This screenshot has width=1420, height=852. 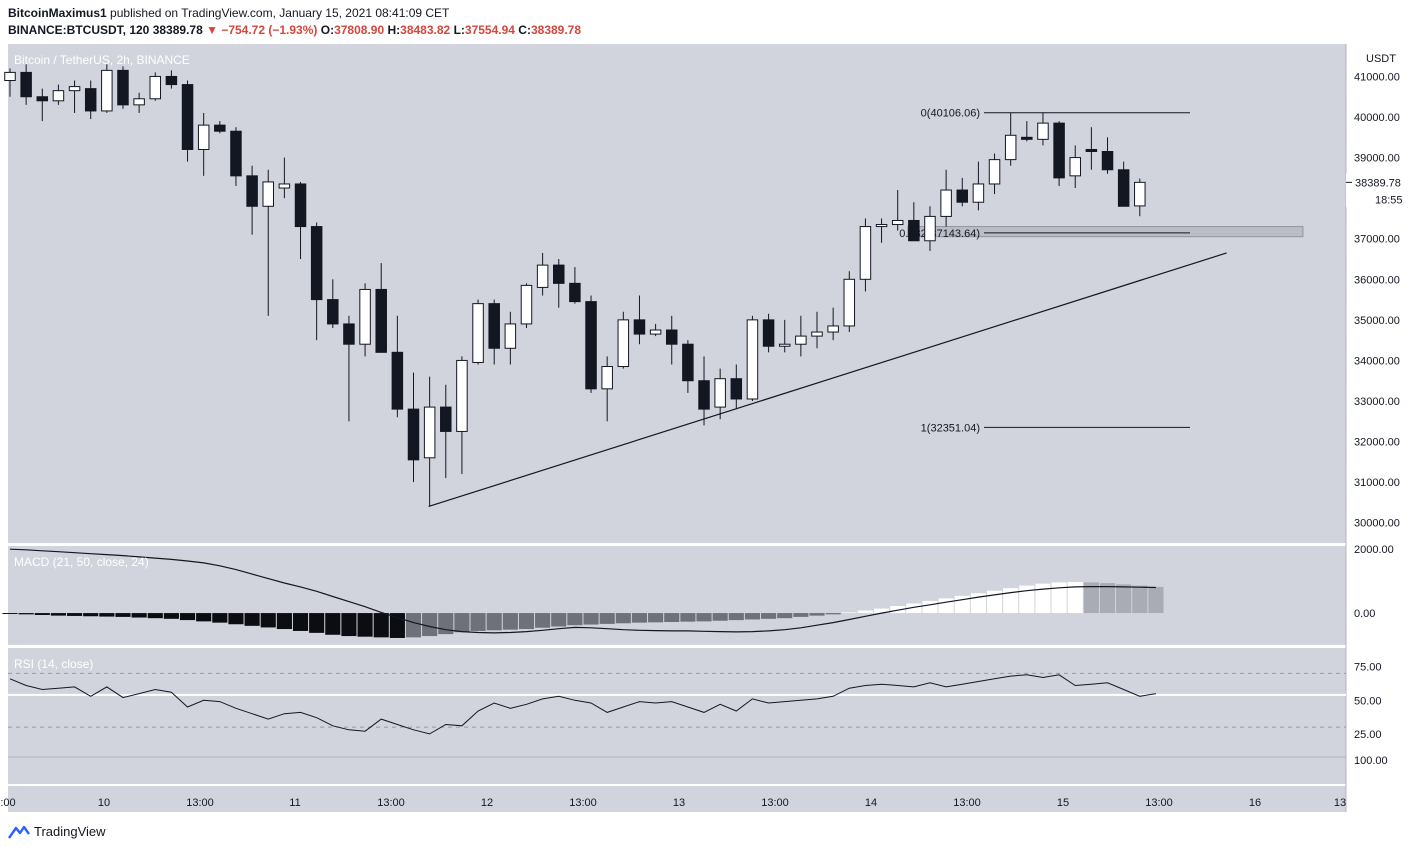 What do you see at coordinates (1340, 803) in the screenshot?
I see `time-tick-label: 13` at bounding box center [1340, 803].